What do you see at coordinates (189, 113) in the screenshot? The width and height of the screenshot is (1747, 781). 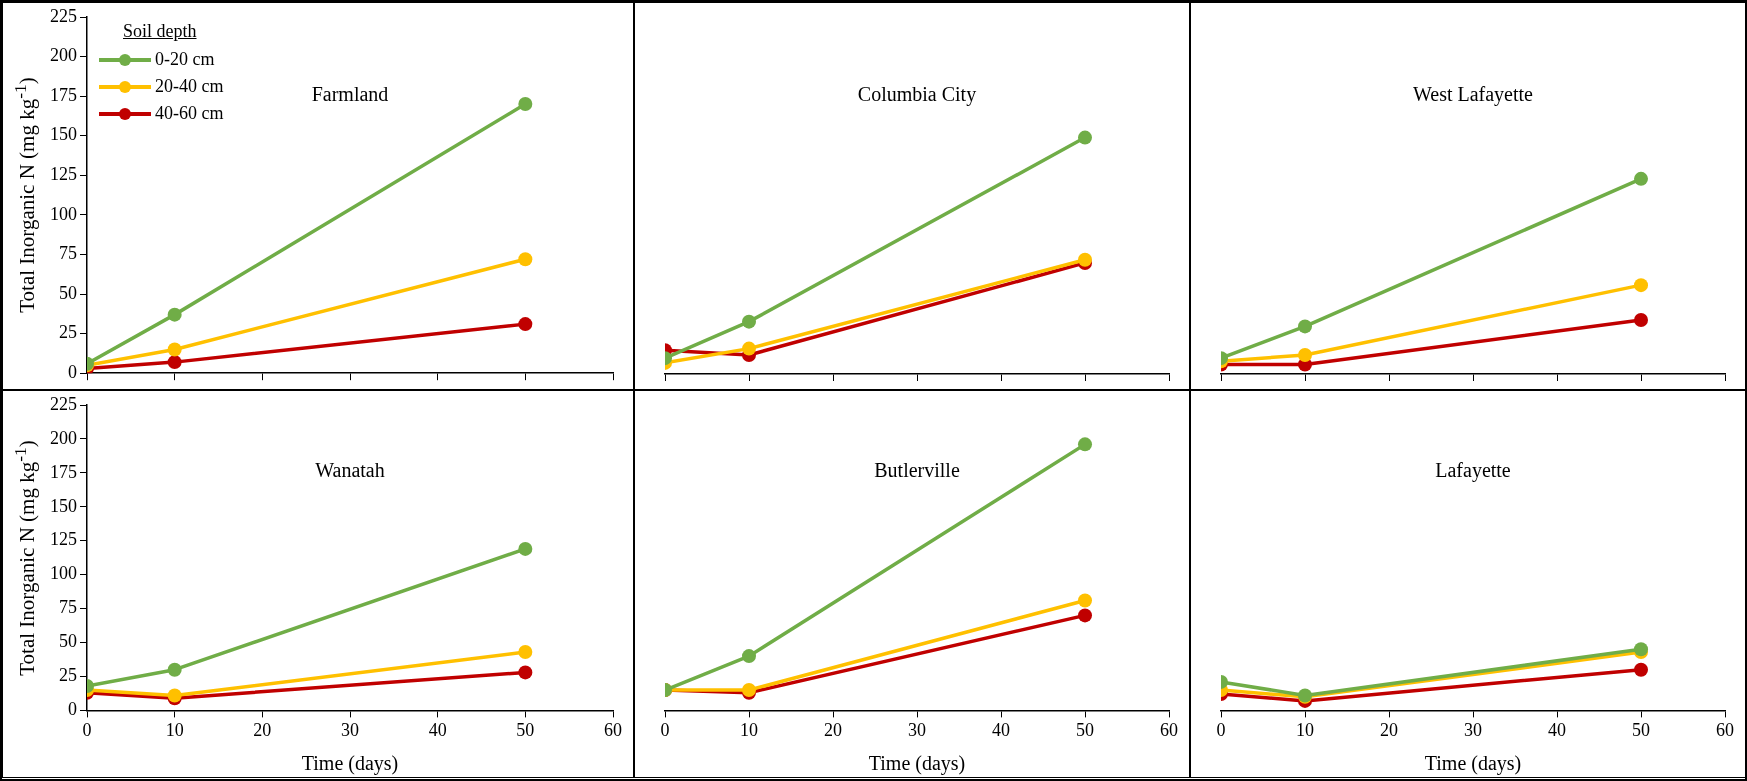 I see `legend-label: 40-60 cm` at bounding box center [189, 113].